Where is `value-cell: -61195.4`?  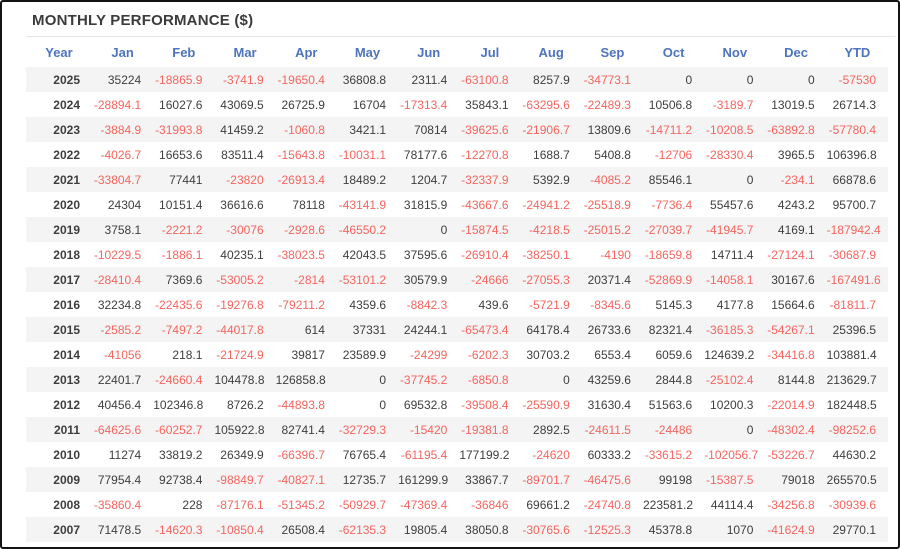 value-cell: -61195.4 is located at coordinates (424, 454).